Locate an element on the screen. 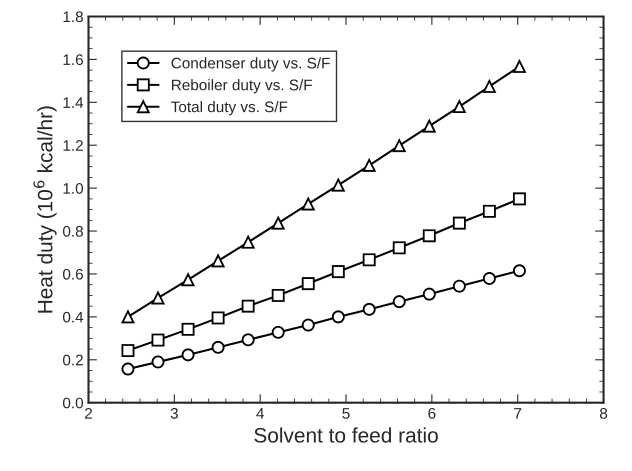 The image size is (632, 471). y-tick-label: 0.2 is located at coordinates (72, 360).